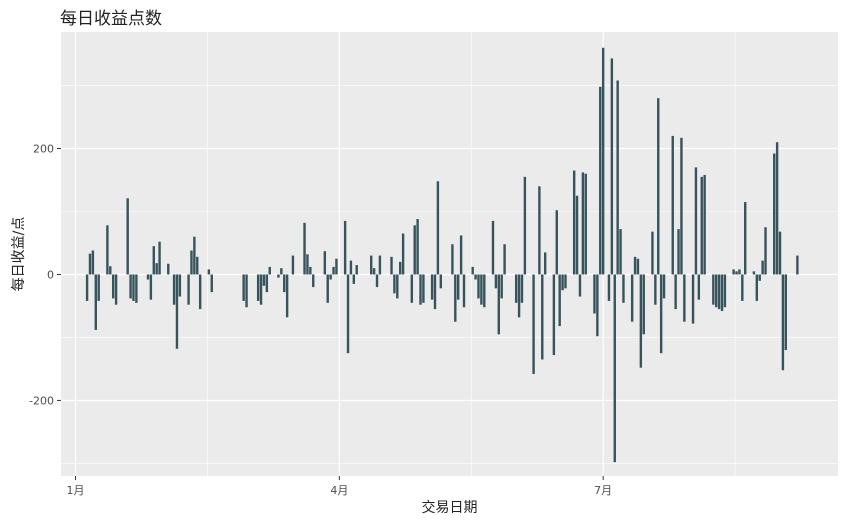 Image resolution: width=847 pixels, height=521 pixels. I want to click on x-tick-label: 7月, so click(603, 490).